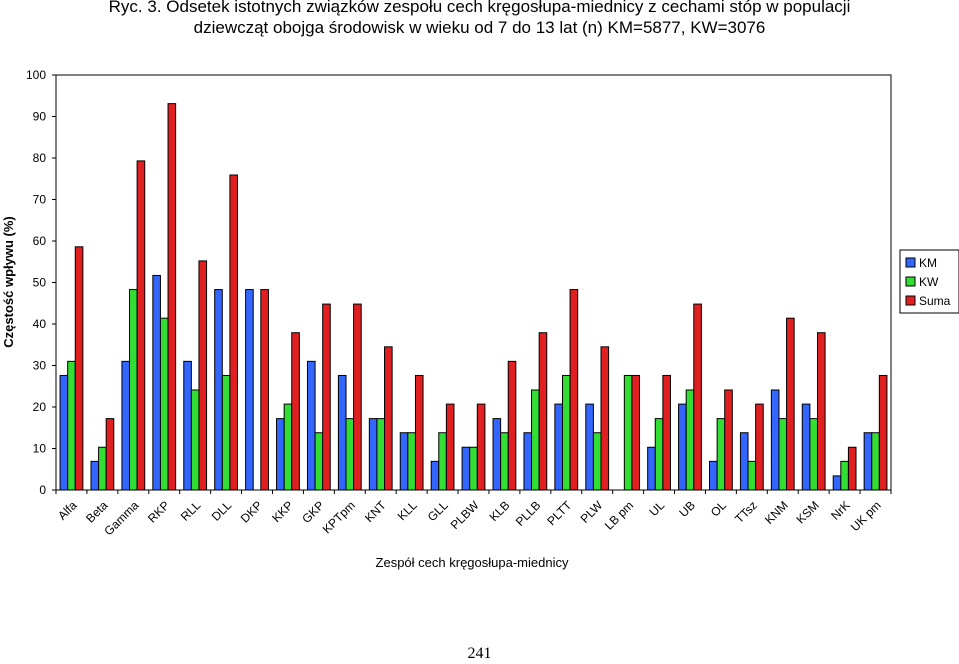 Image resolution: width=959 pixels, height=664 pixels. What do you see at coordinates (746, 512) in the screenshot?
I see `x-tick-label: TTsz` at bounding box center [746, 512].